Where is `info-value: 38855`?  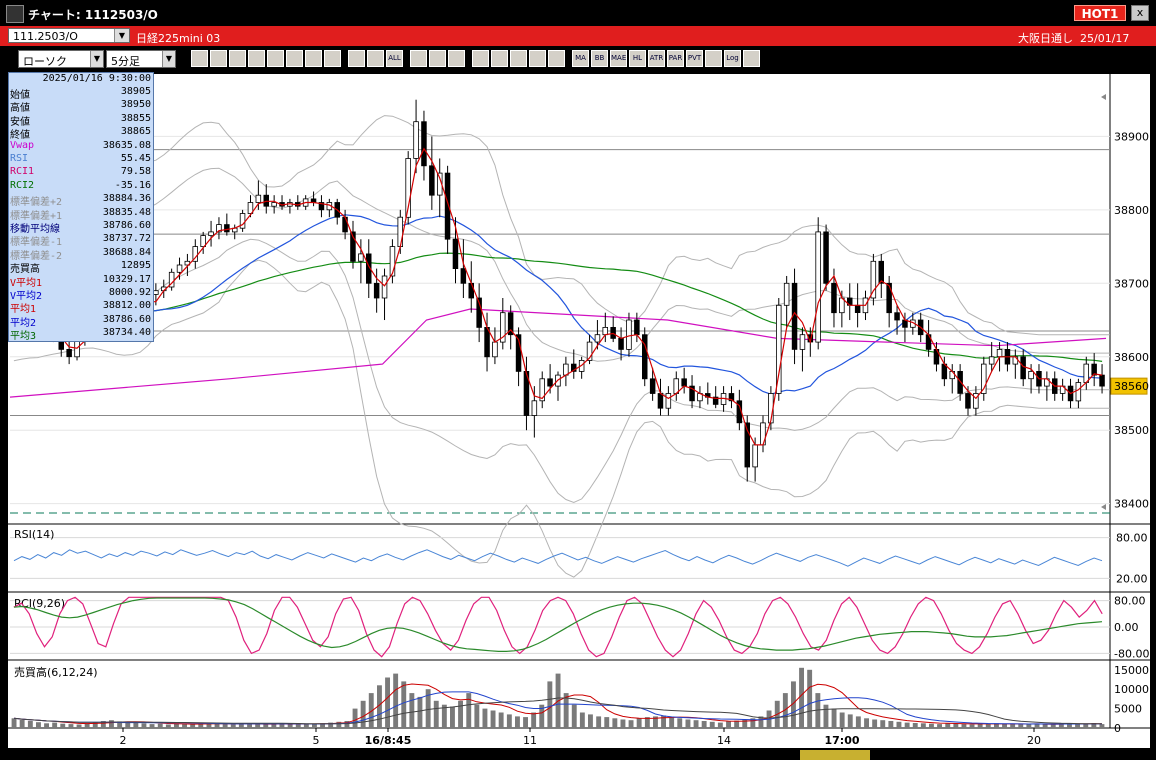 info-value: 38855 is located at coordinates (135, 118).